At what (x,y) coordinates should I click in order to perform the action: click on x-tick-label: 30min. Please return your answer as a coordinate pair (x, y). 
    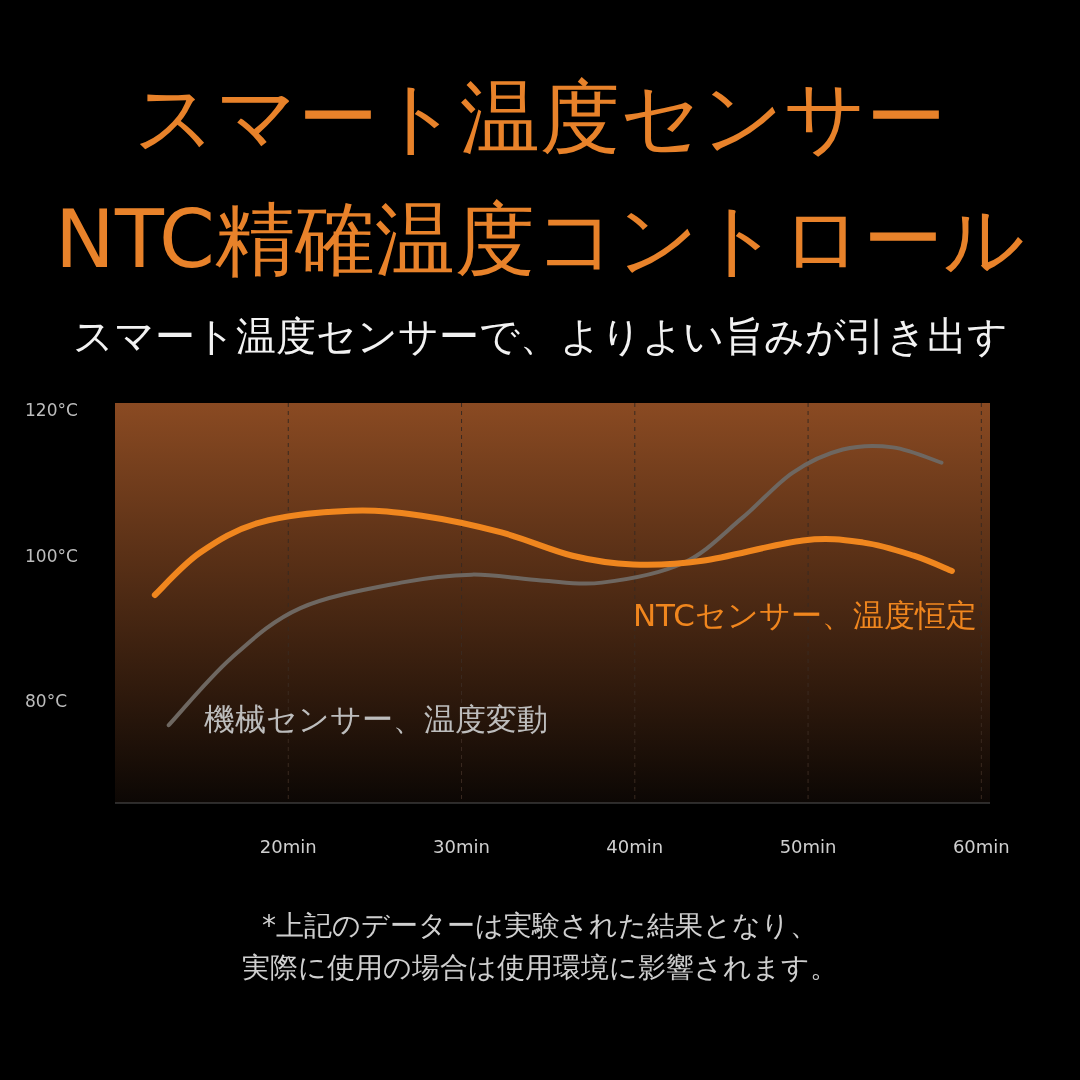
    Looking at the image, I should click on (461, 846).